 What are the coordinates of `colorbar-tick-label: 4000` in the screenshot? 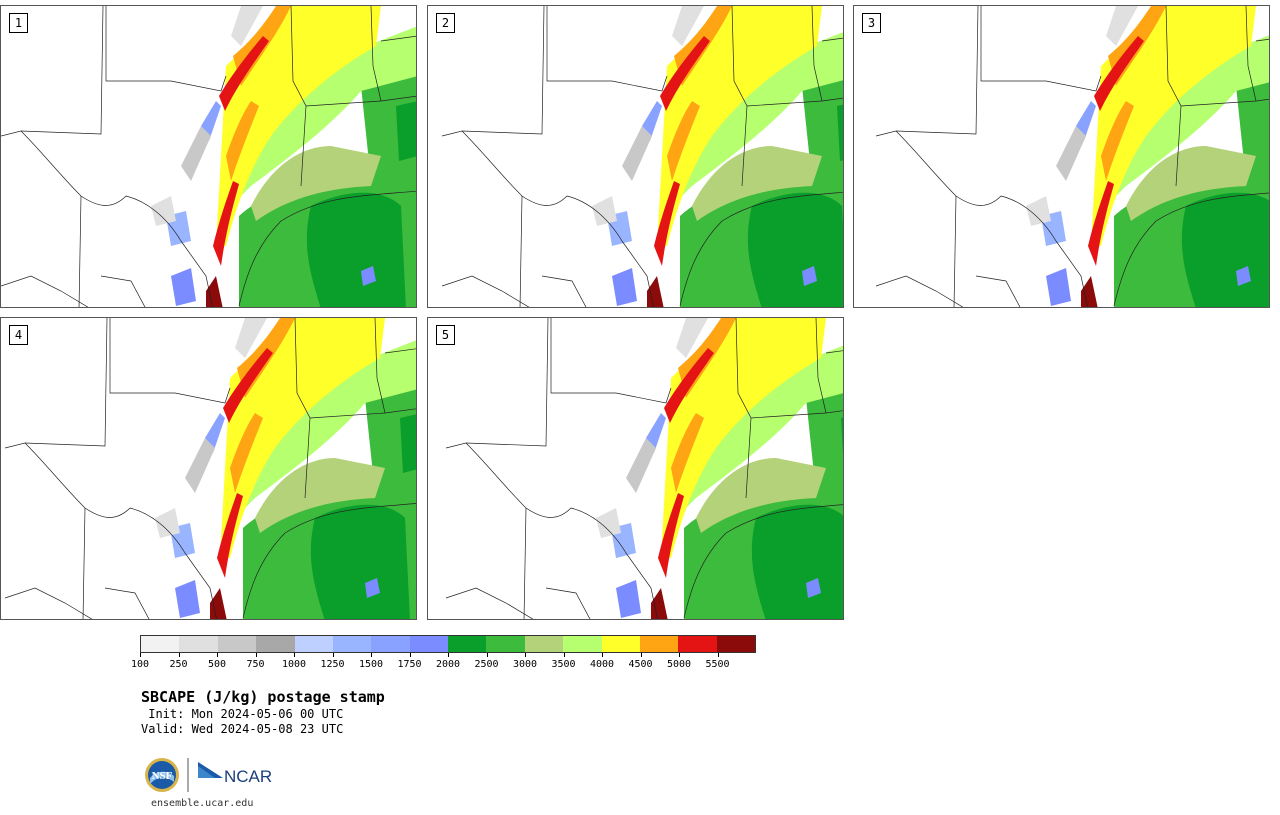 It's located at (602, 664).